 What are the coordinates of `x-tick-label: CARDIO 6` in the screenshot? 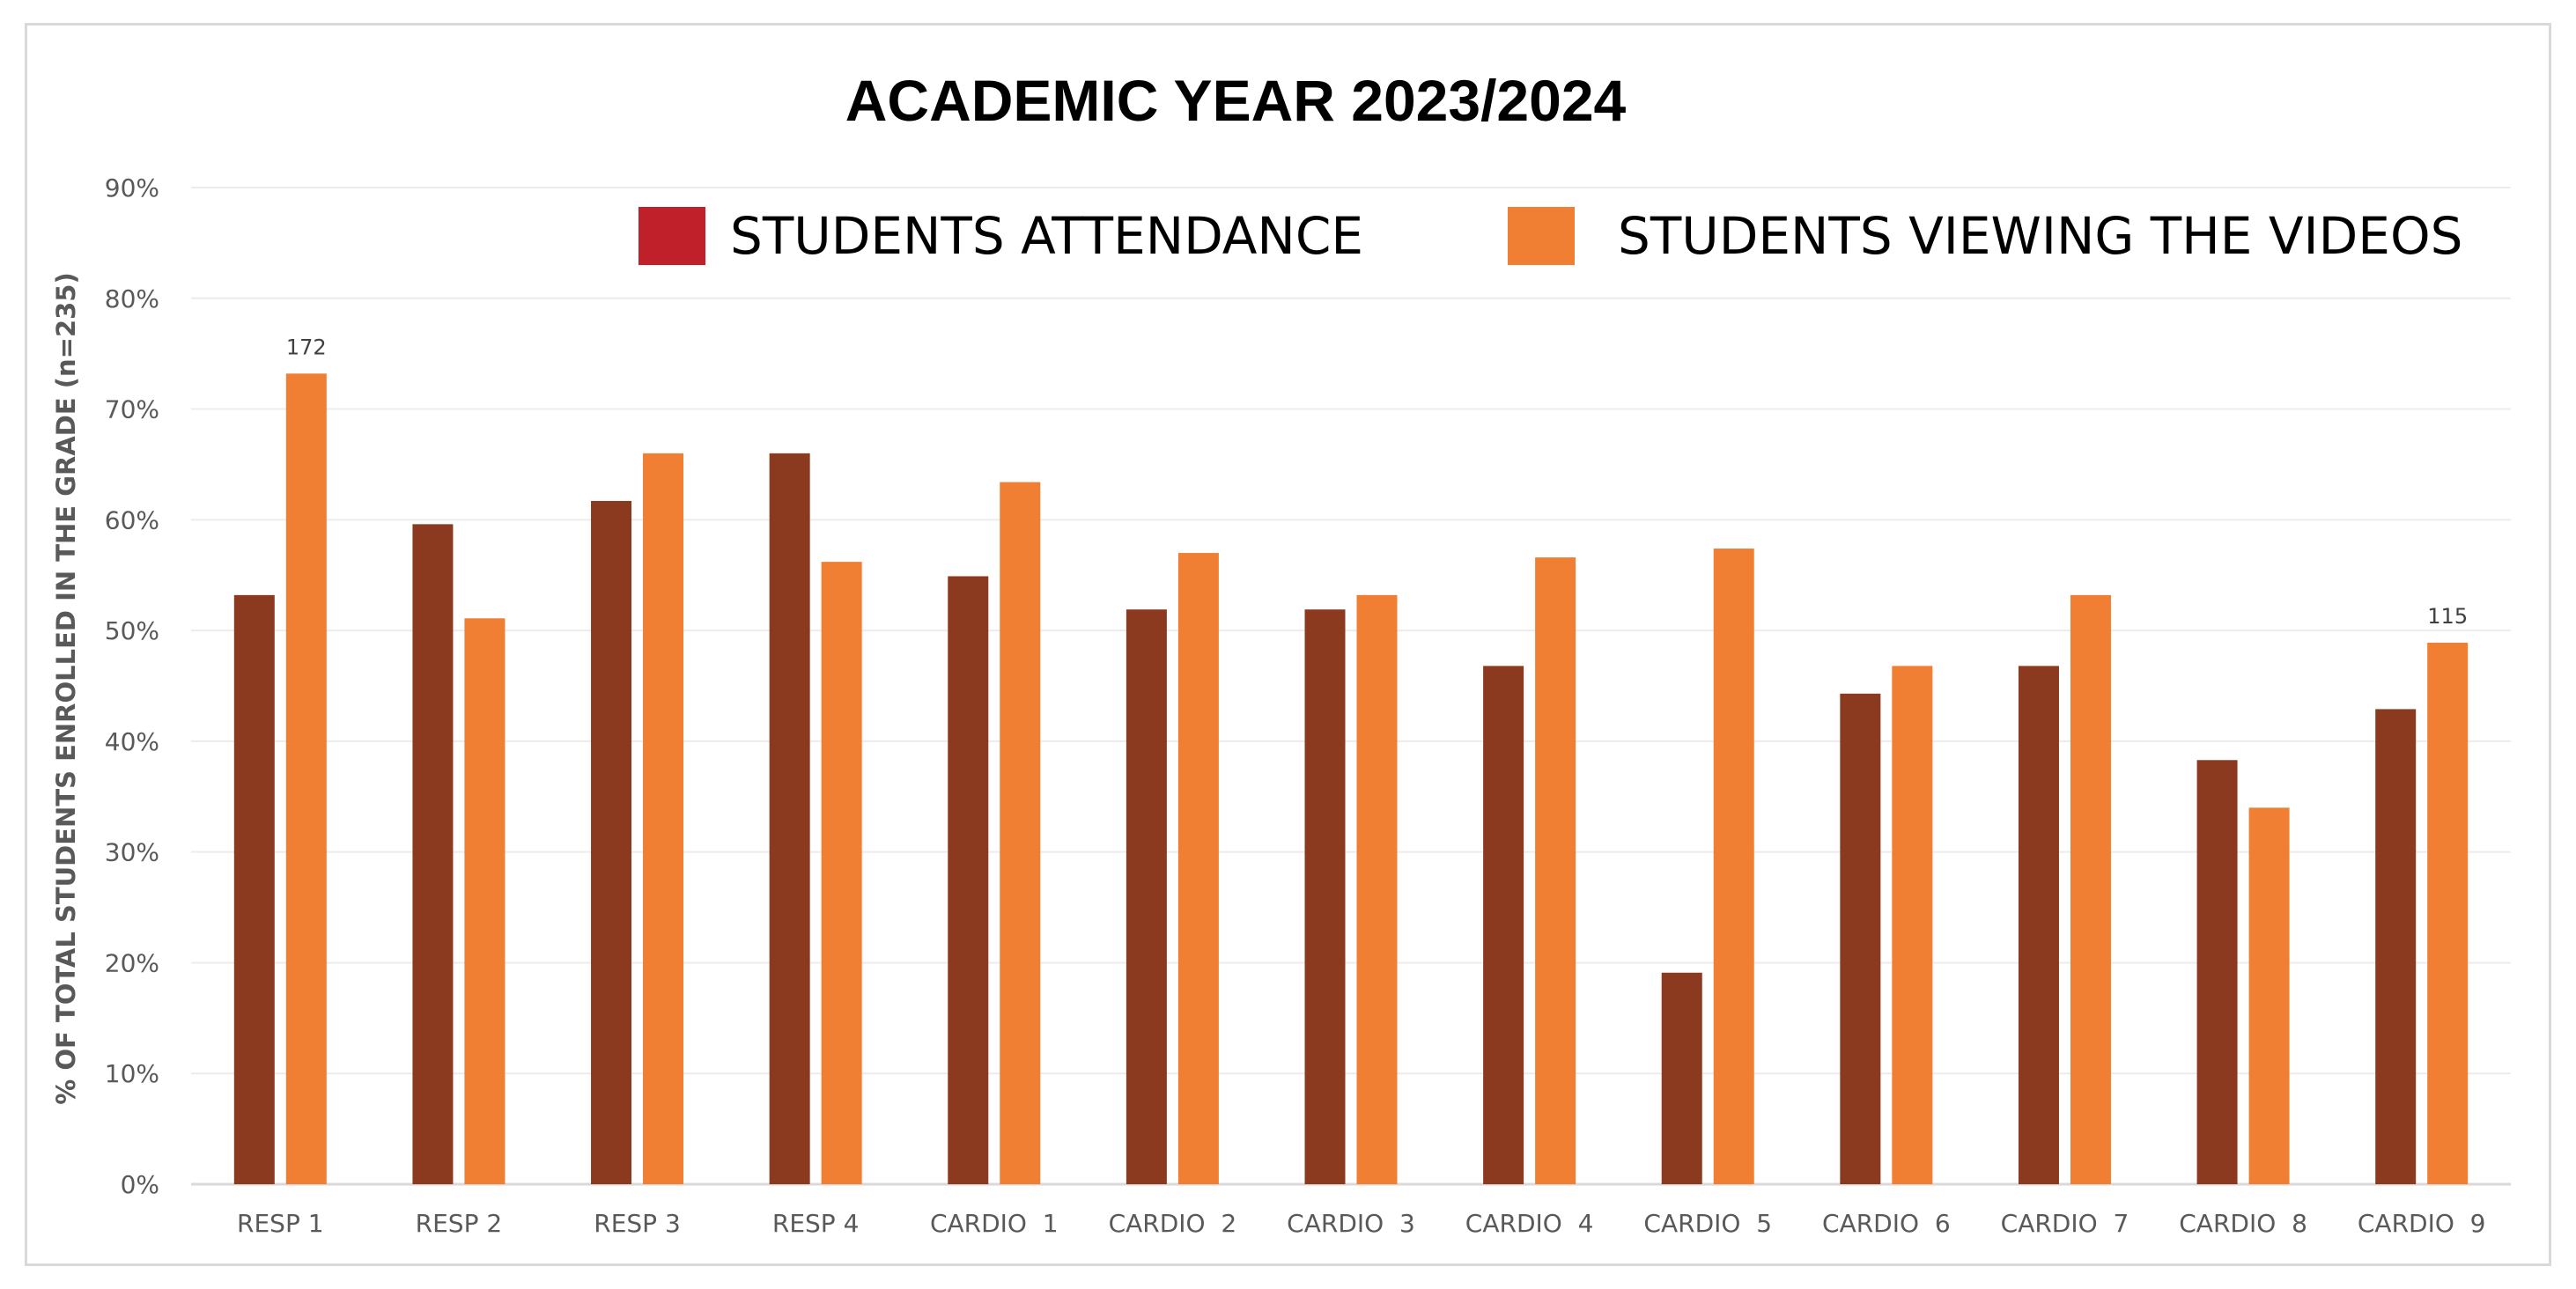 It's located at (1886, 1224).